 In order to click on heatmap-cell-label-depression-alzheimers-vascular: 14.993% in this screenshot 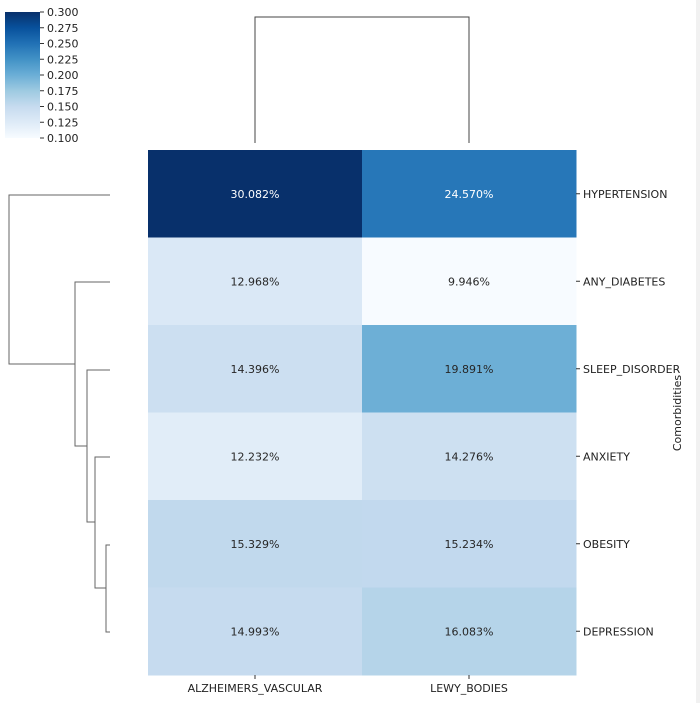, I will do `click(255, 631)`.